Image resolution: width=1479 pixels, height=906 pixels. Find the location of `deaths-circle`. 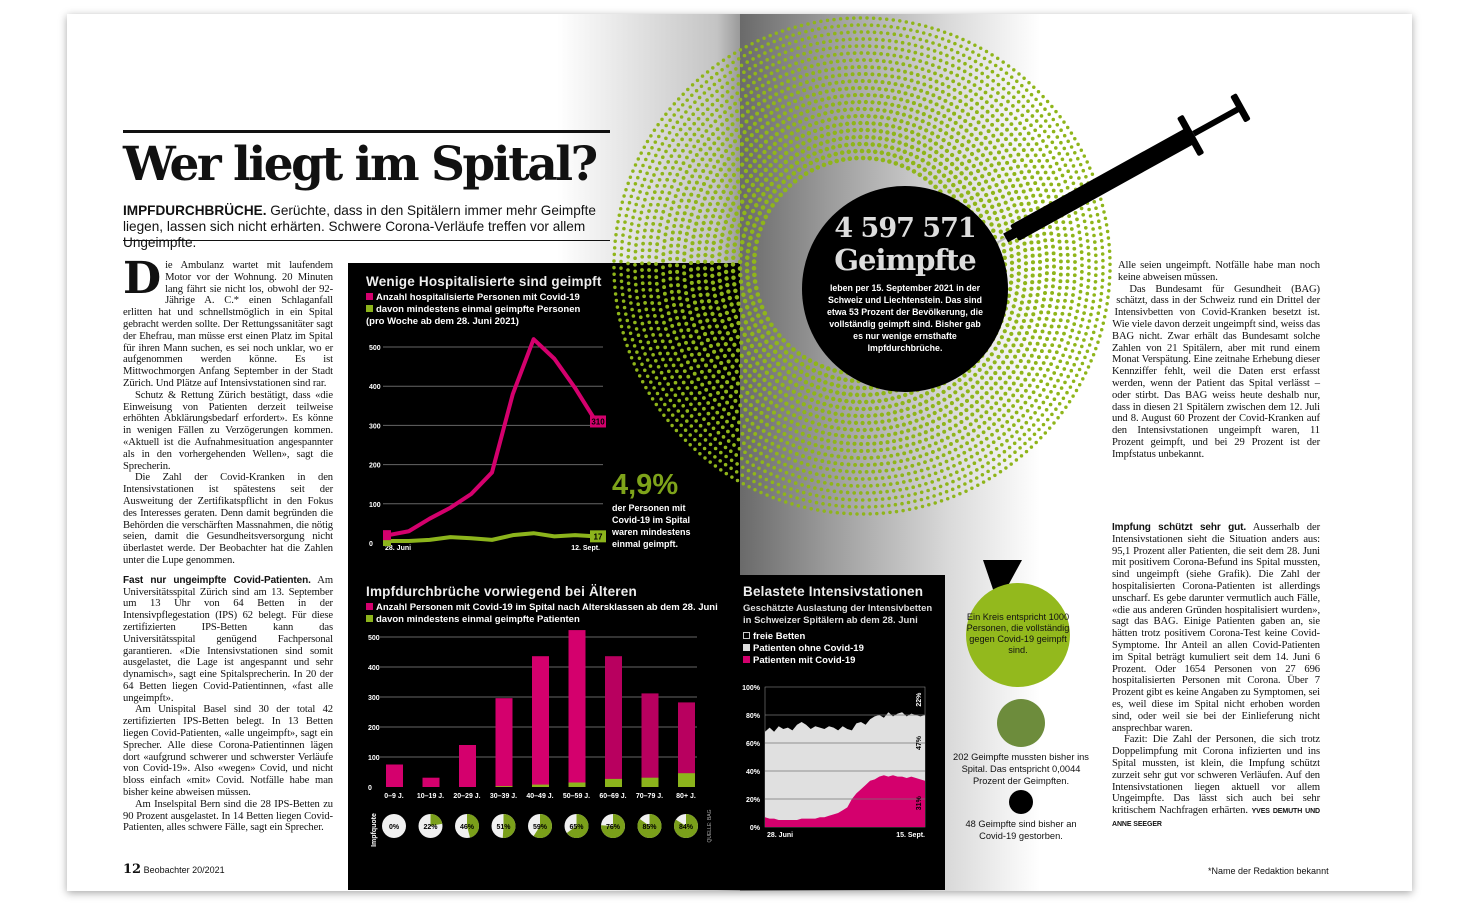

deaths-circle is located at coordinates (1021, 802).